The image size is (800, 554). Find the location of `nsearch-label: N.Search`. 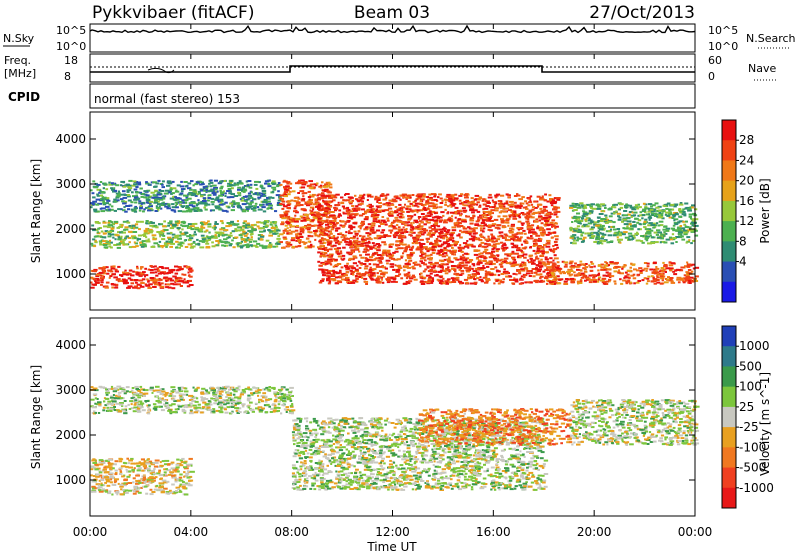

nsearch-label: N.Search is located at coordinates (771, 38).